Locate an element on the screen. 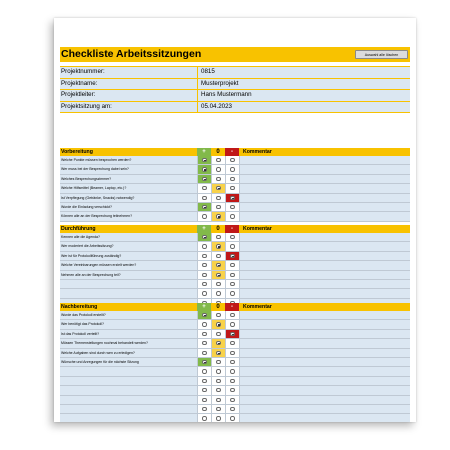  info-value: 05.04.2023 is located at coordinates (216, 106).